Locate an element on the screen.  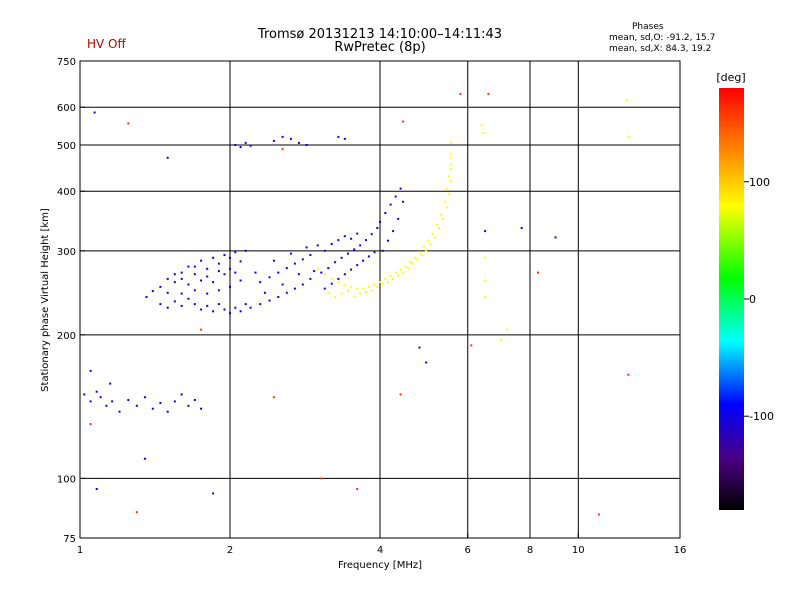
x-axis-label: Frequency [MHz] is located at coordinates (380, 565).